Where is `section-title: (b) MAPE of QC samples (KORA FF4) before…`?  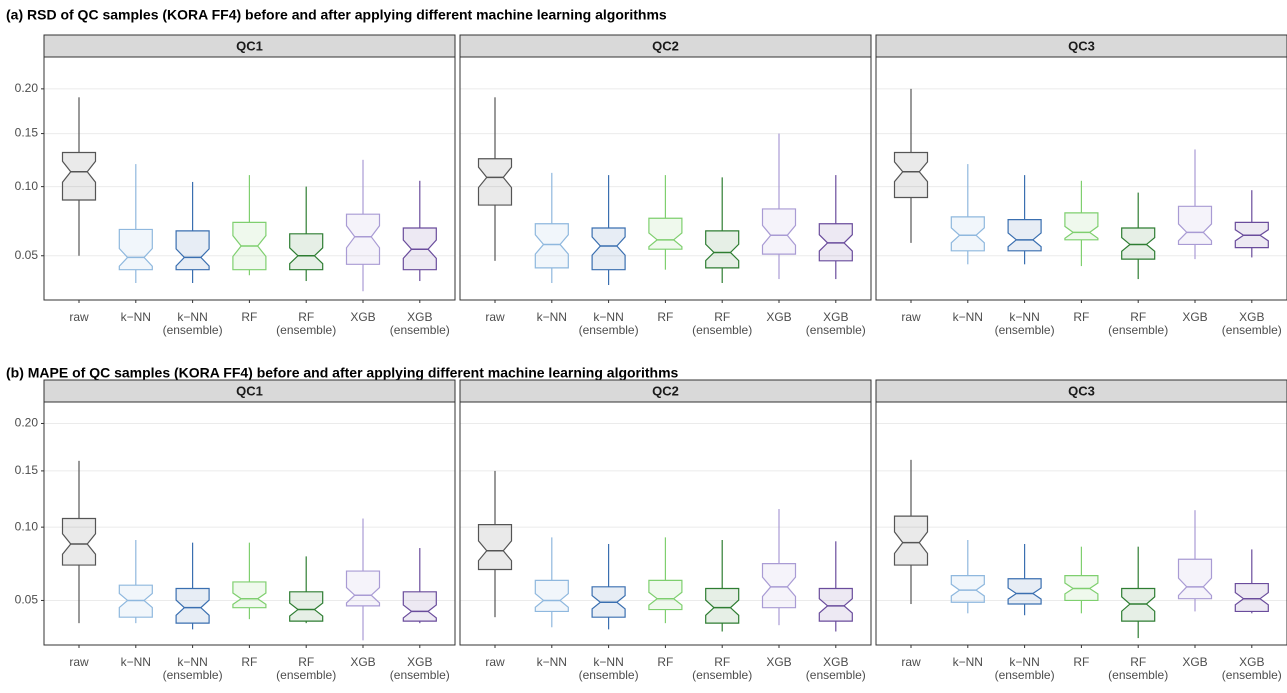
section-title: (b) MAPE of QC samples (KORA FF4) before… is located at coordinates (342, 373).